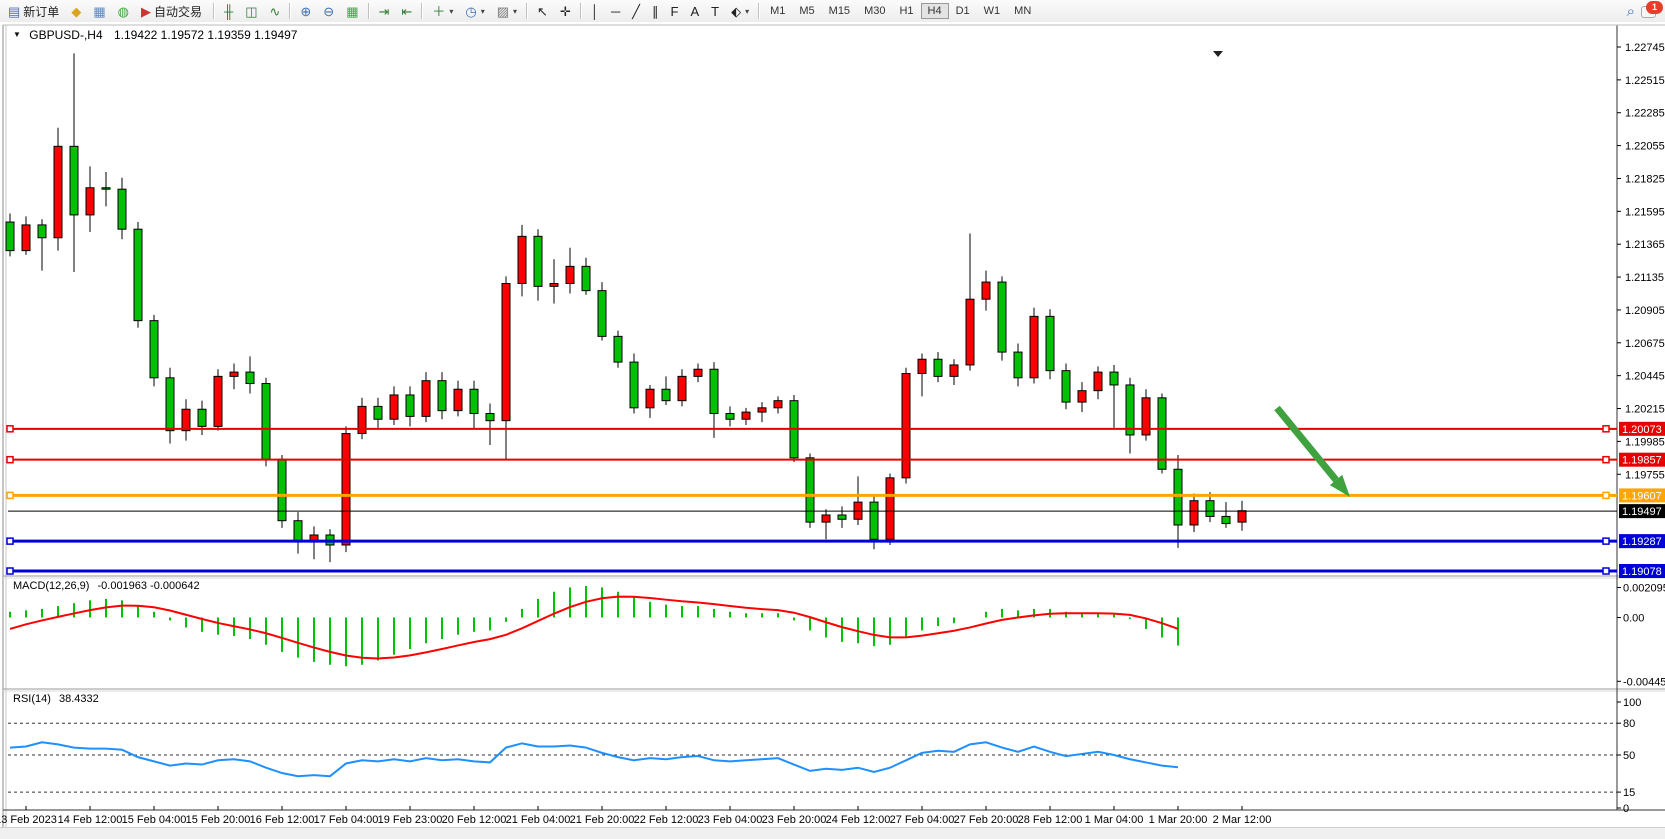 Image resolution: width=1665 pixels, height=839 pixels. Describe the element at coordinates (1178, 820) in the screenshot. I see `time-tick-label: 1 Mar 20:00` at that location.